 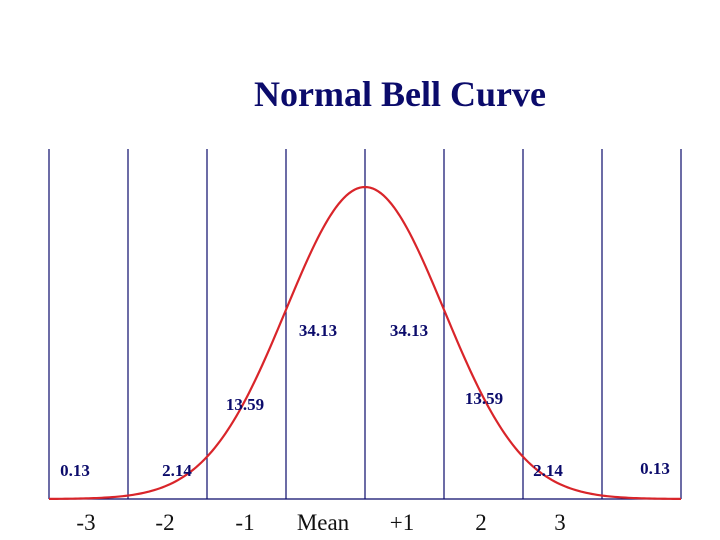 What do you see at coordinates (548, 470) in the screenshot?
I see `band-percentage-label-6: 2.14` at bounding box center [548, 470].